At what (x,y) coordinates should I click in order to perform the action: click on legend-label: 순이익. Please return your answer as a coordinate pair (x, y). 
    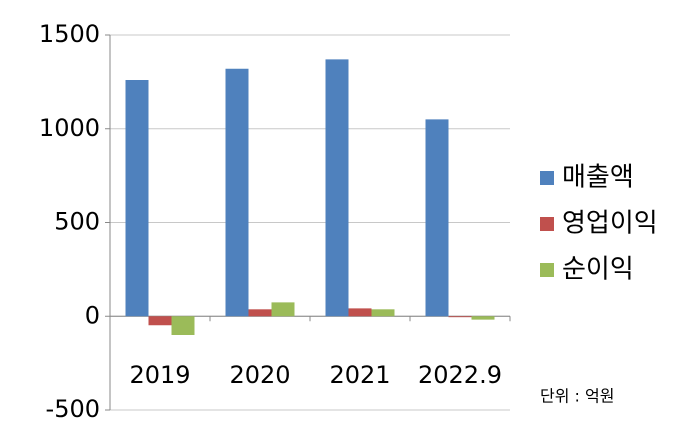
    Looking at the image, I should click on (598, 270).